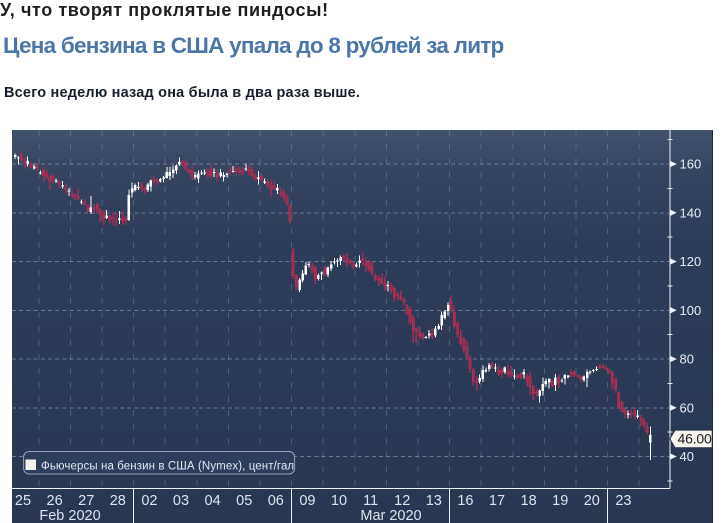  Describe the element at coordinates (623, 501) in the screenshot. I see `svg-text: 23` at that location.